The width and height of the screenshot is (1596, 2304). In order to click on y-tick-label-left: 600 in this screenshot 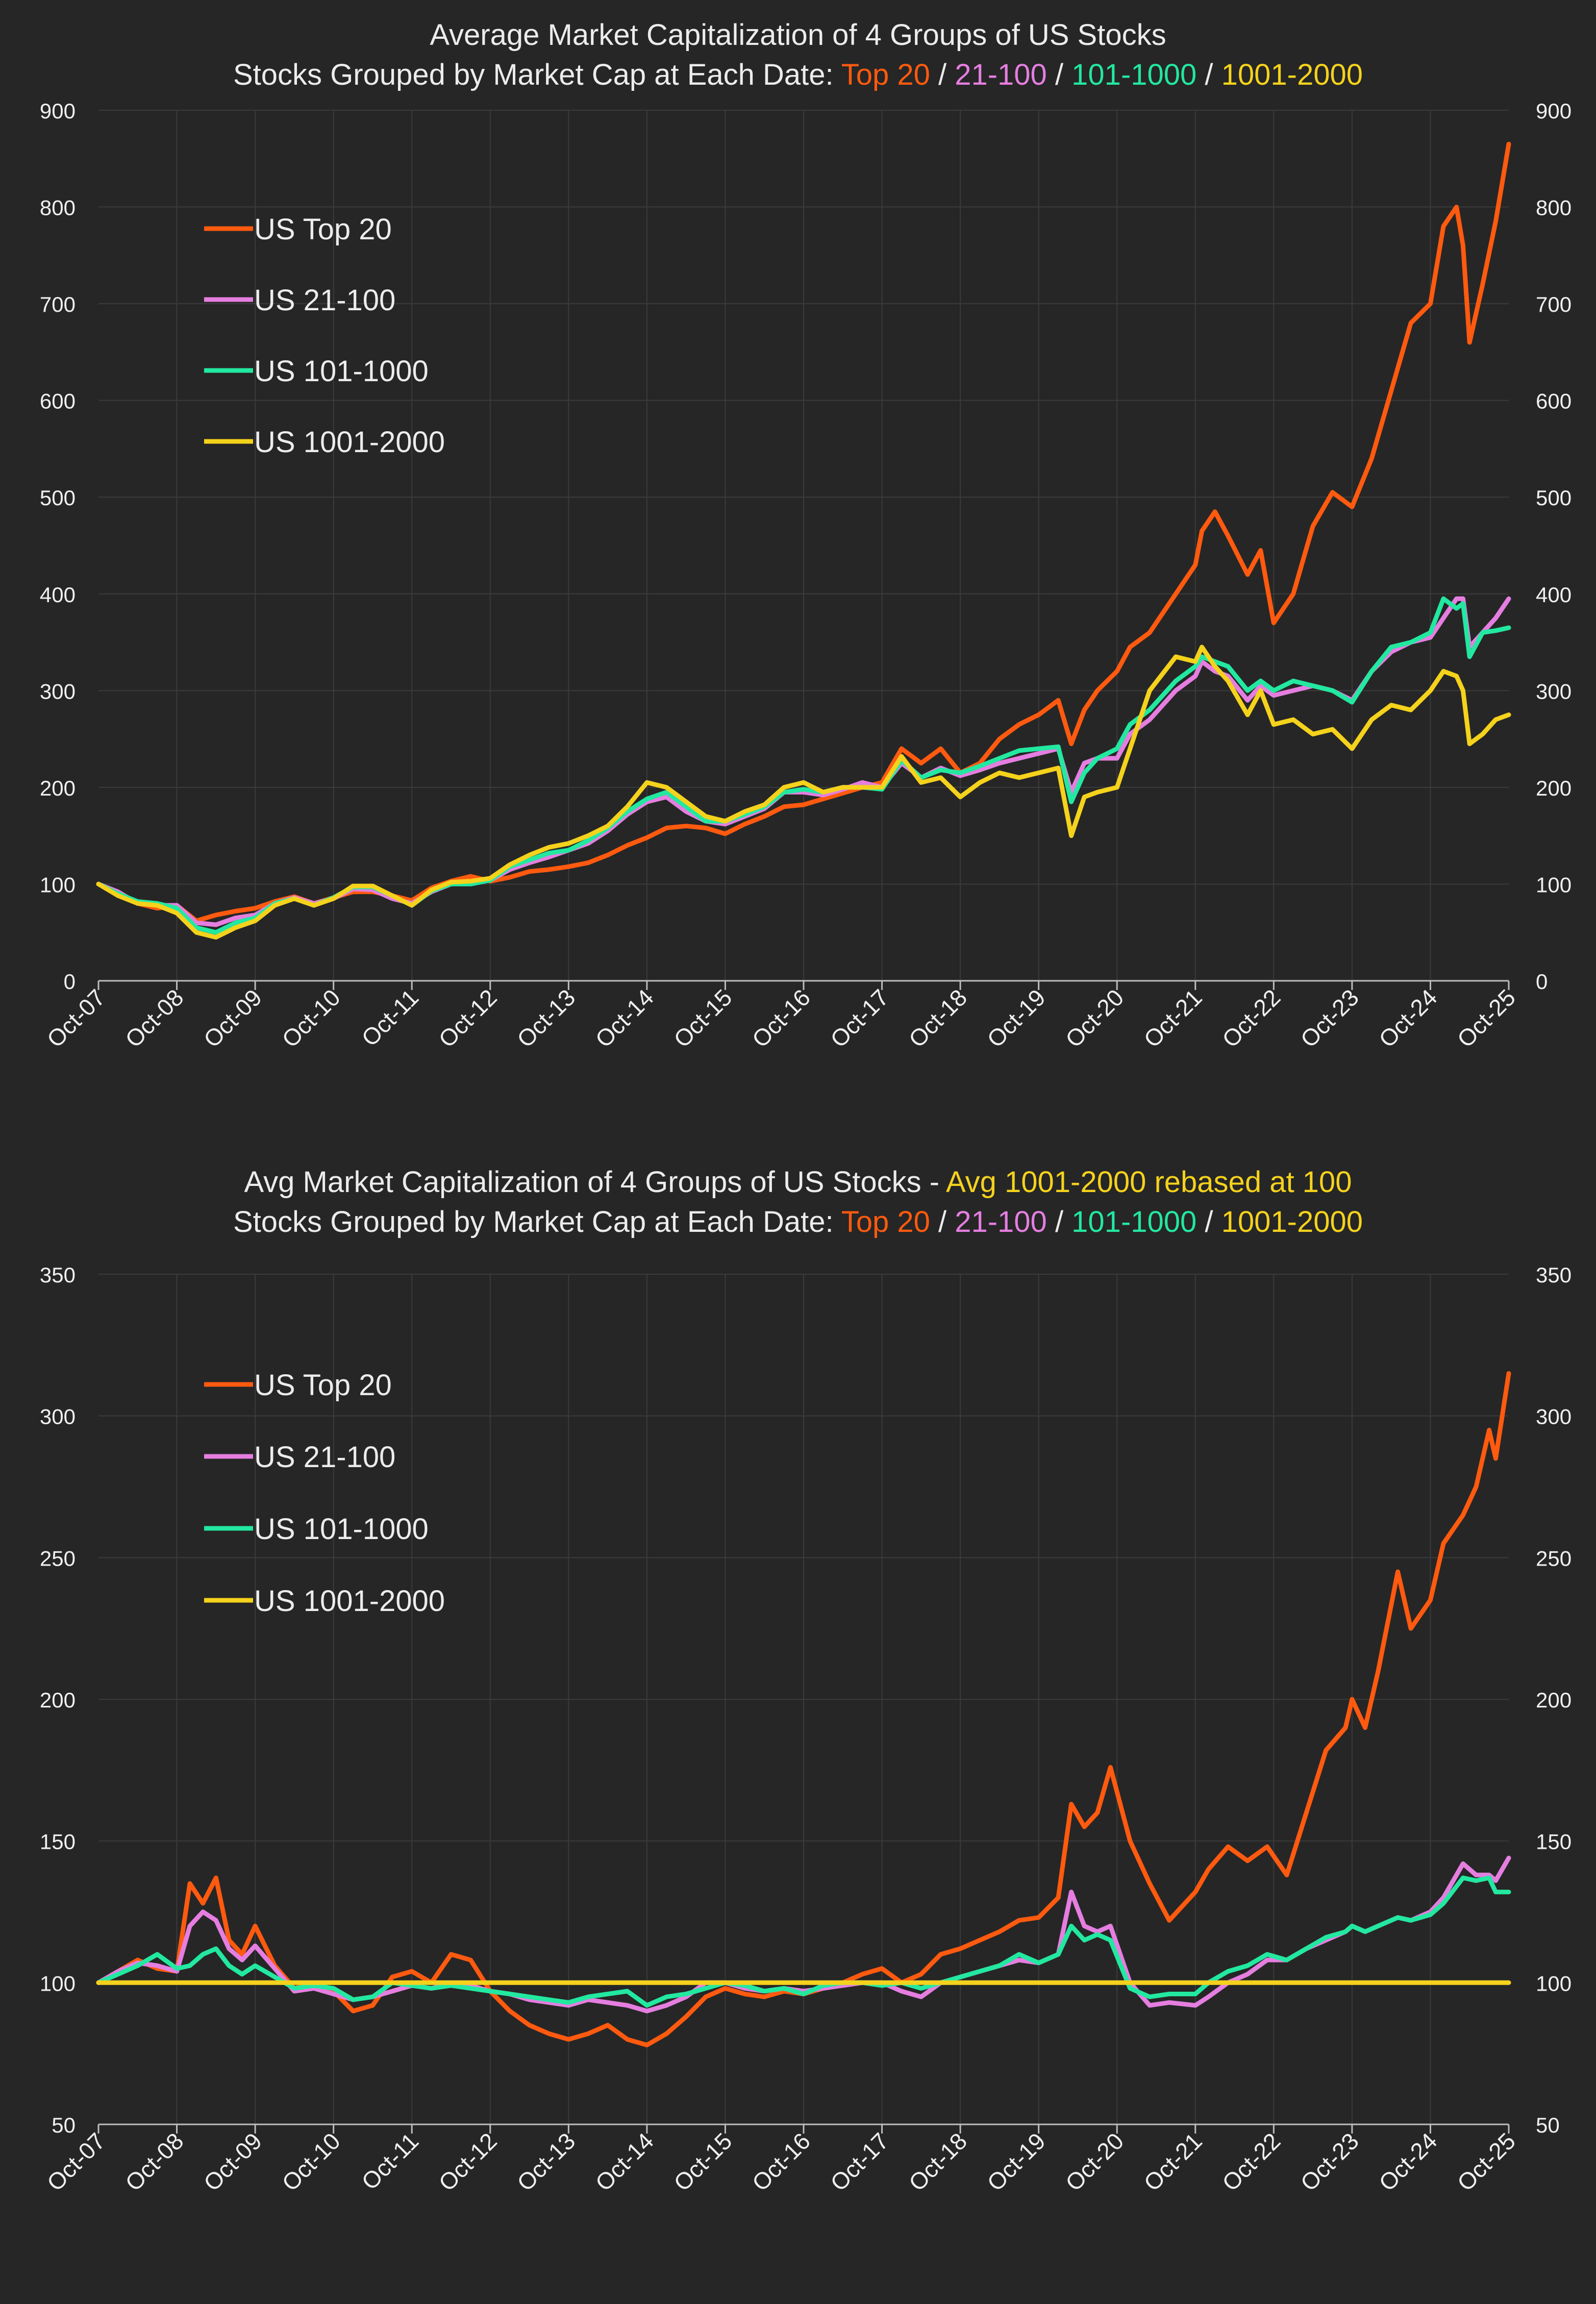, I will do `click(58, 401)`.